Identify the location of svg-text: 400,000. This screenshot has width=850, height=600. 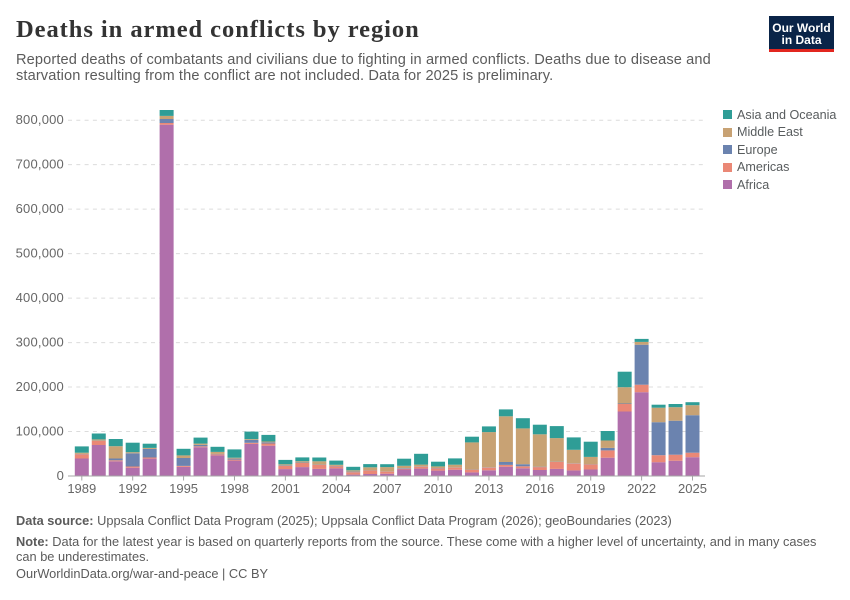
(40, 297).